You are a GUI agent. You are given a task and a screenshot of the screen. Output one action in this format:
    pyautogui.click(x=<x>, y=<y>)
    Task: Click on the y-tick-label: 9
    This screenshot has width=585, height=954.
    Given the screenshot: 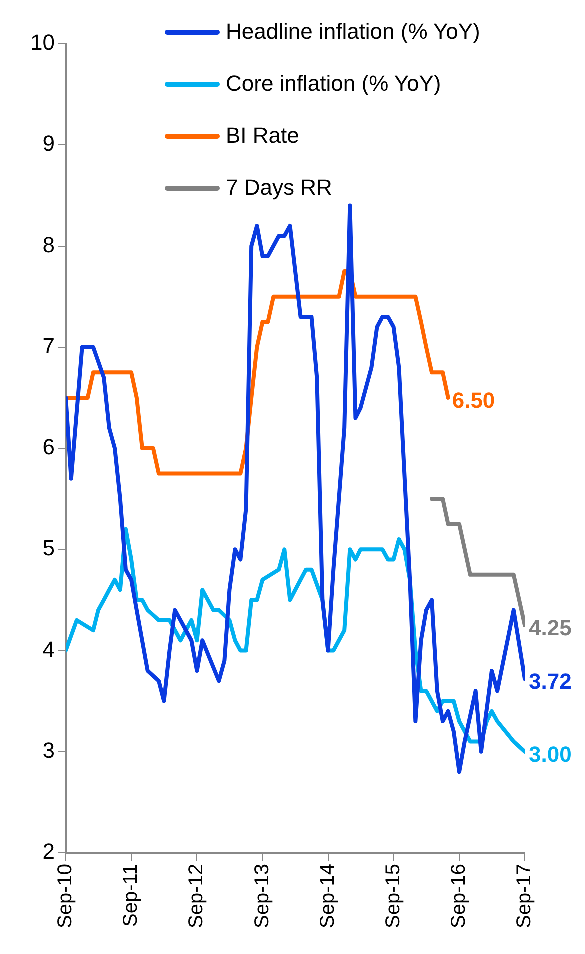 What is the action you would take?
    pyautogui.click(x=48, y=143)
    